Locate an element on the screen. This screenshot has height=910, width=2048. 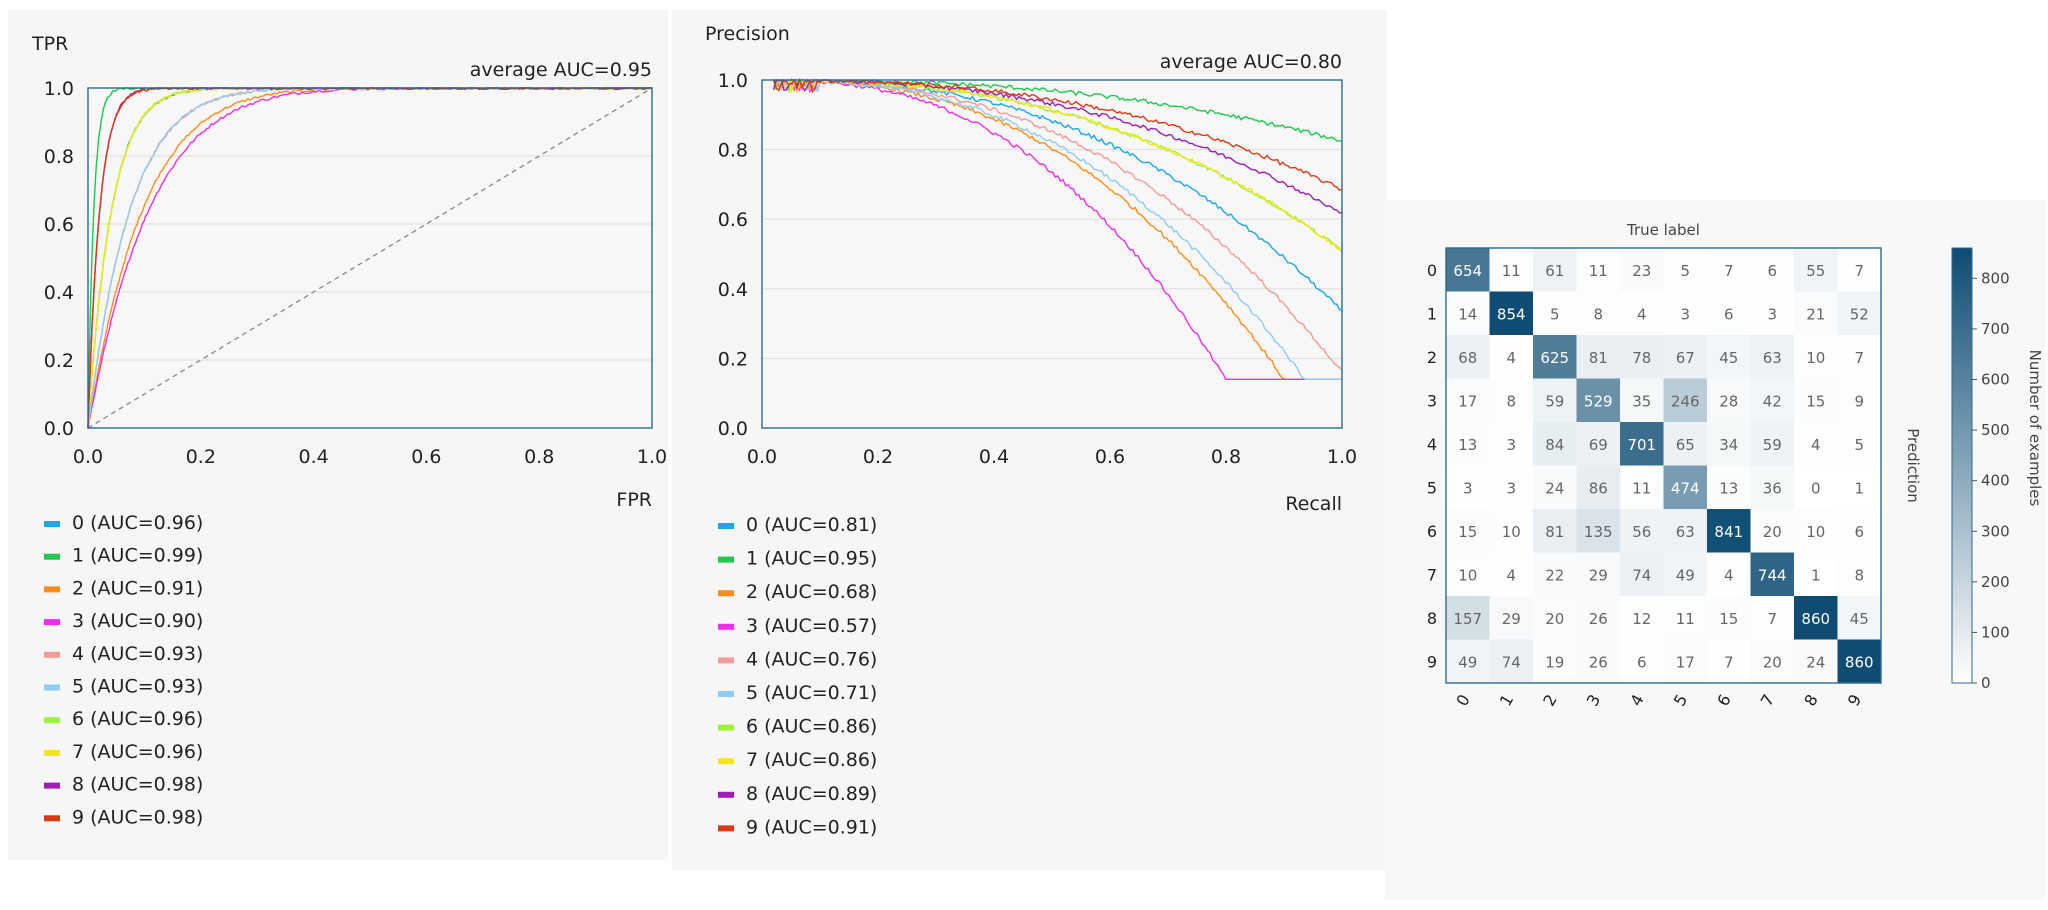
confusion-matrix-cell-value: 36 is located at coordinates (1772, 488).